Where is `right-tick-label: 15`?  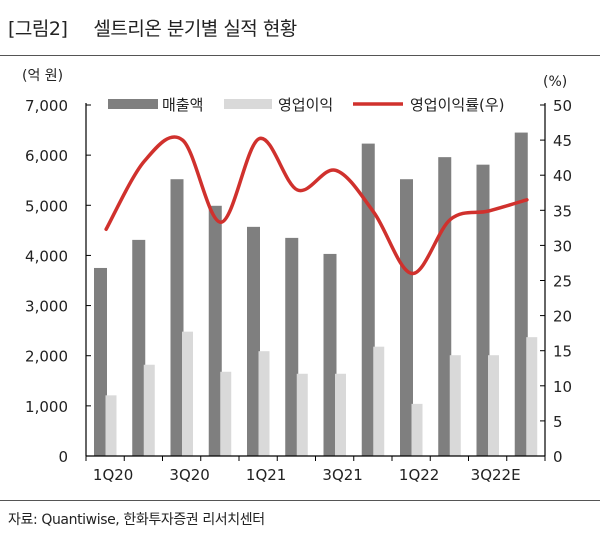
right-tick-label: 15 is located at coordinates (562, 352).